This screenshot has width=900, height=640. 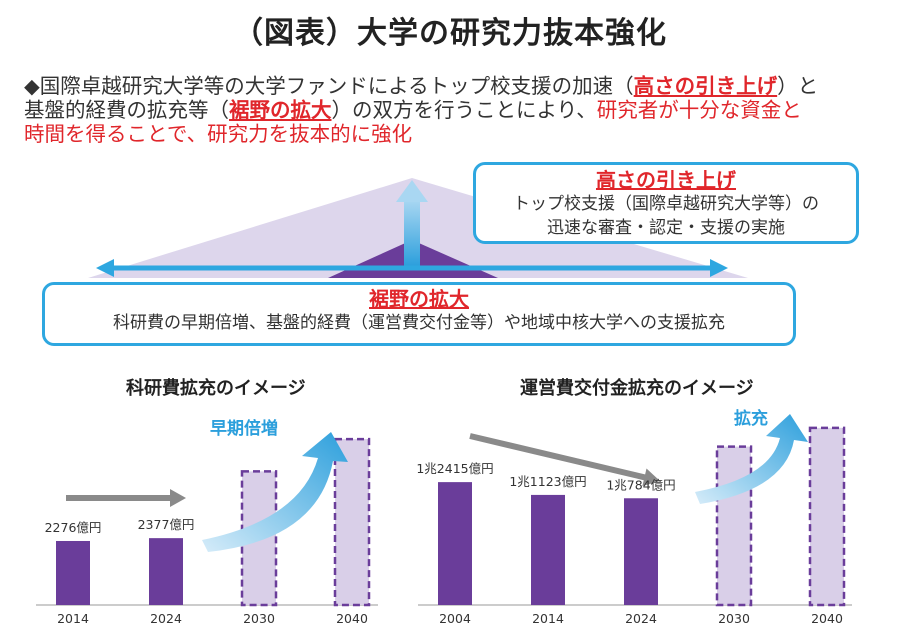 I want to click on data-label-2014: 2276億円, so click(x=73, y=527).